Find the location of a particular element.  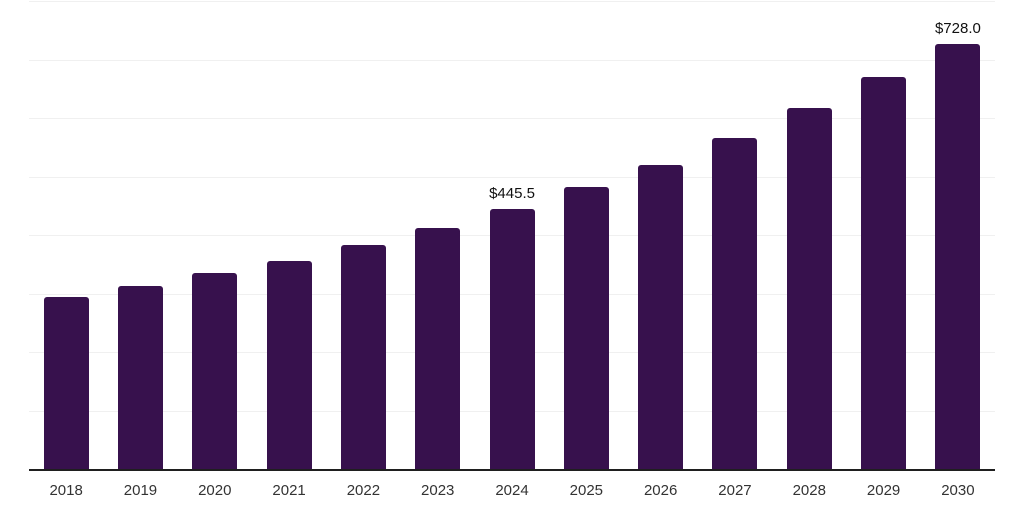

bar-value-label-2024: $445.5 is located at coordinates (512, 194).